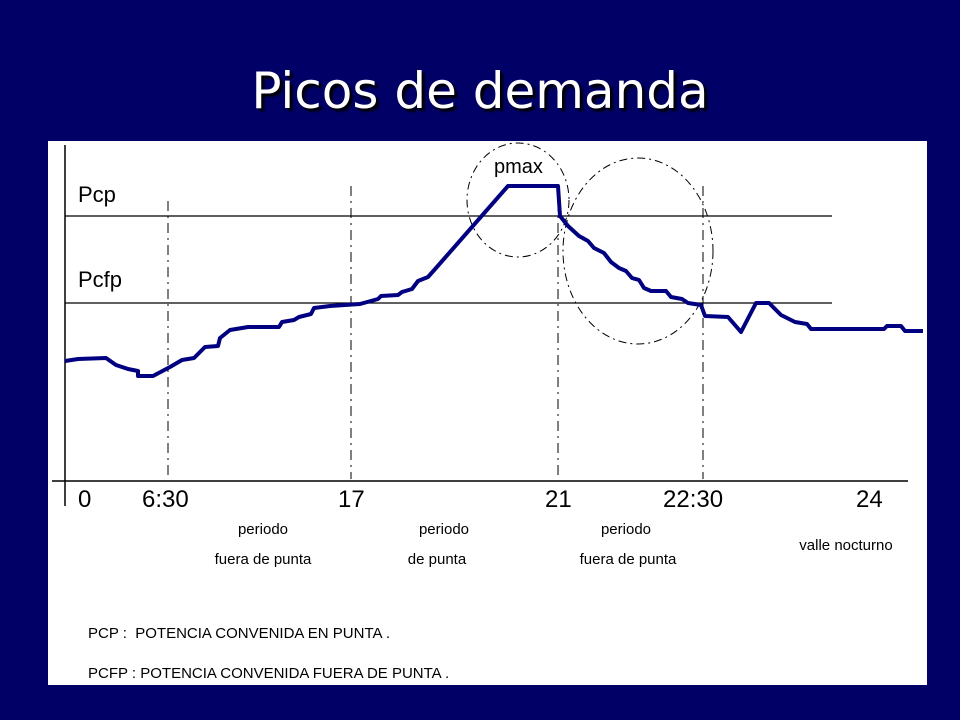 The image size is (960, 720). What do you see at coordinates (263, 529) in the screenshot?
I see `period-1-line1: periodo` at bounding box center [263, 529].